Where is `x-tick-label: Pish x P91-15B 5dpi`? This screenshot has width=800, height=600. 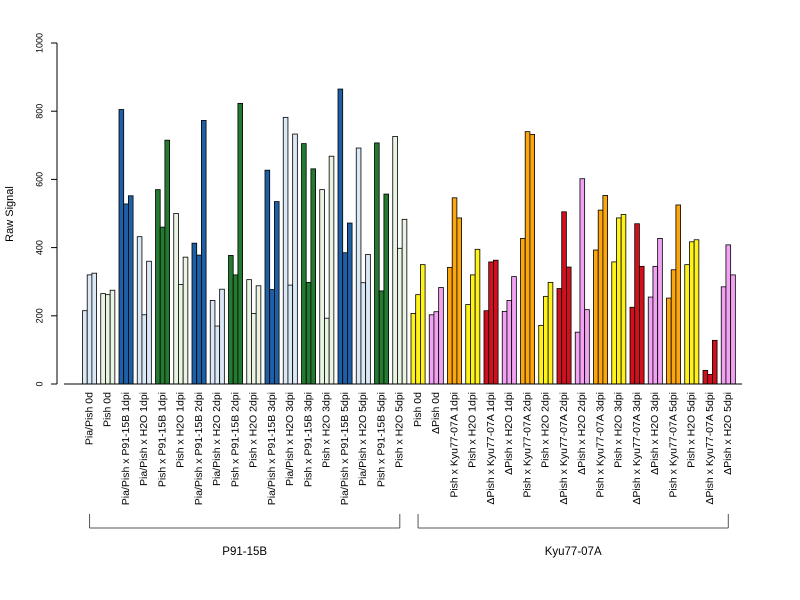 x-tick-label: Pish x P91-15B 5dpi is located at coordinates (381, 439).